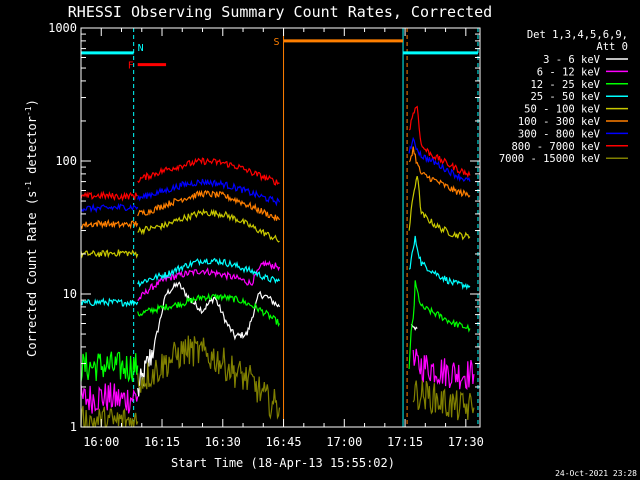 This screenshot has height=480, width=640. What do you see at coordinates (283, 442) in the screenshot?
I see `x-tick-label-3: 16:45` at bounding box center [283, 442].